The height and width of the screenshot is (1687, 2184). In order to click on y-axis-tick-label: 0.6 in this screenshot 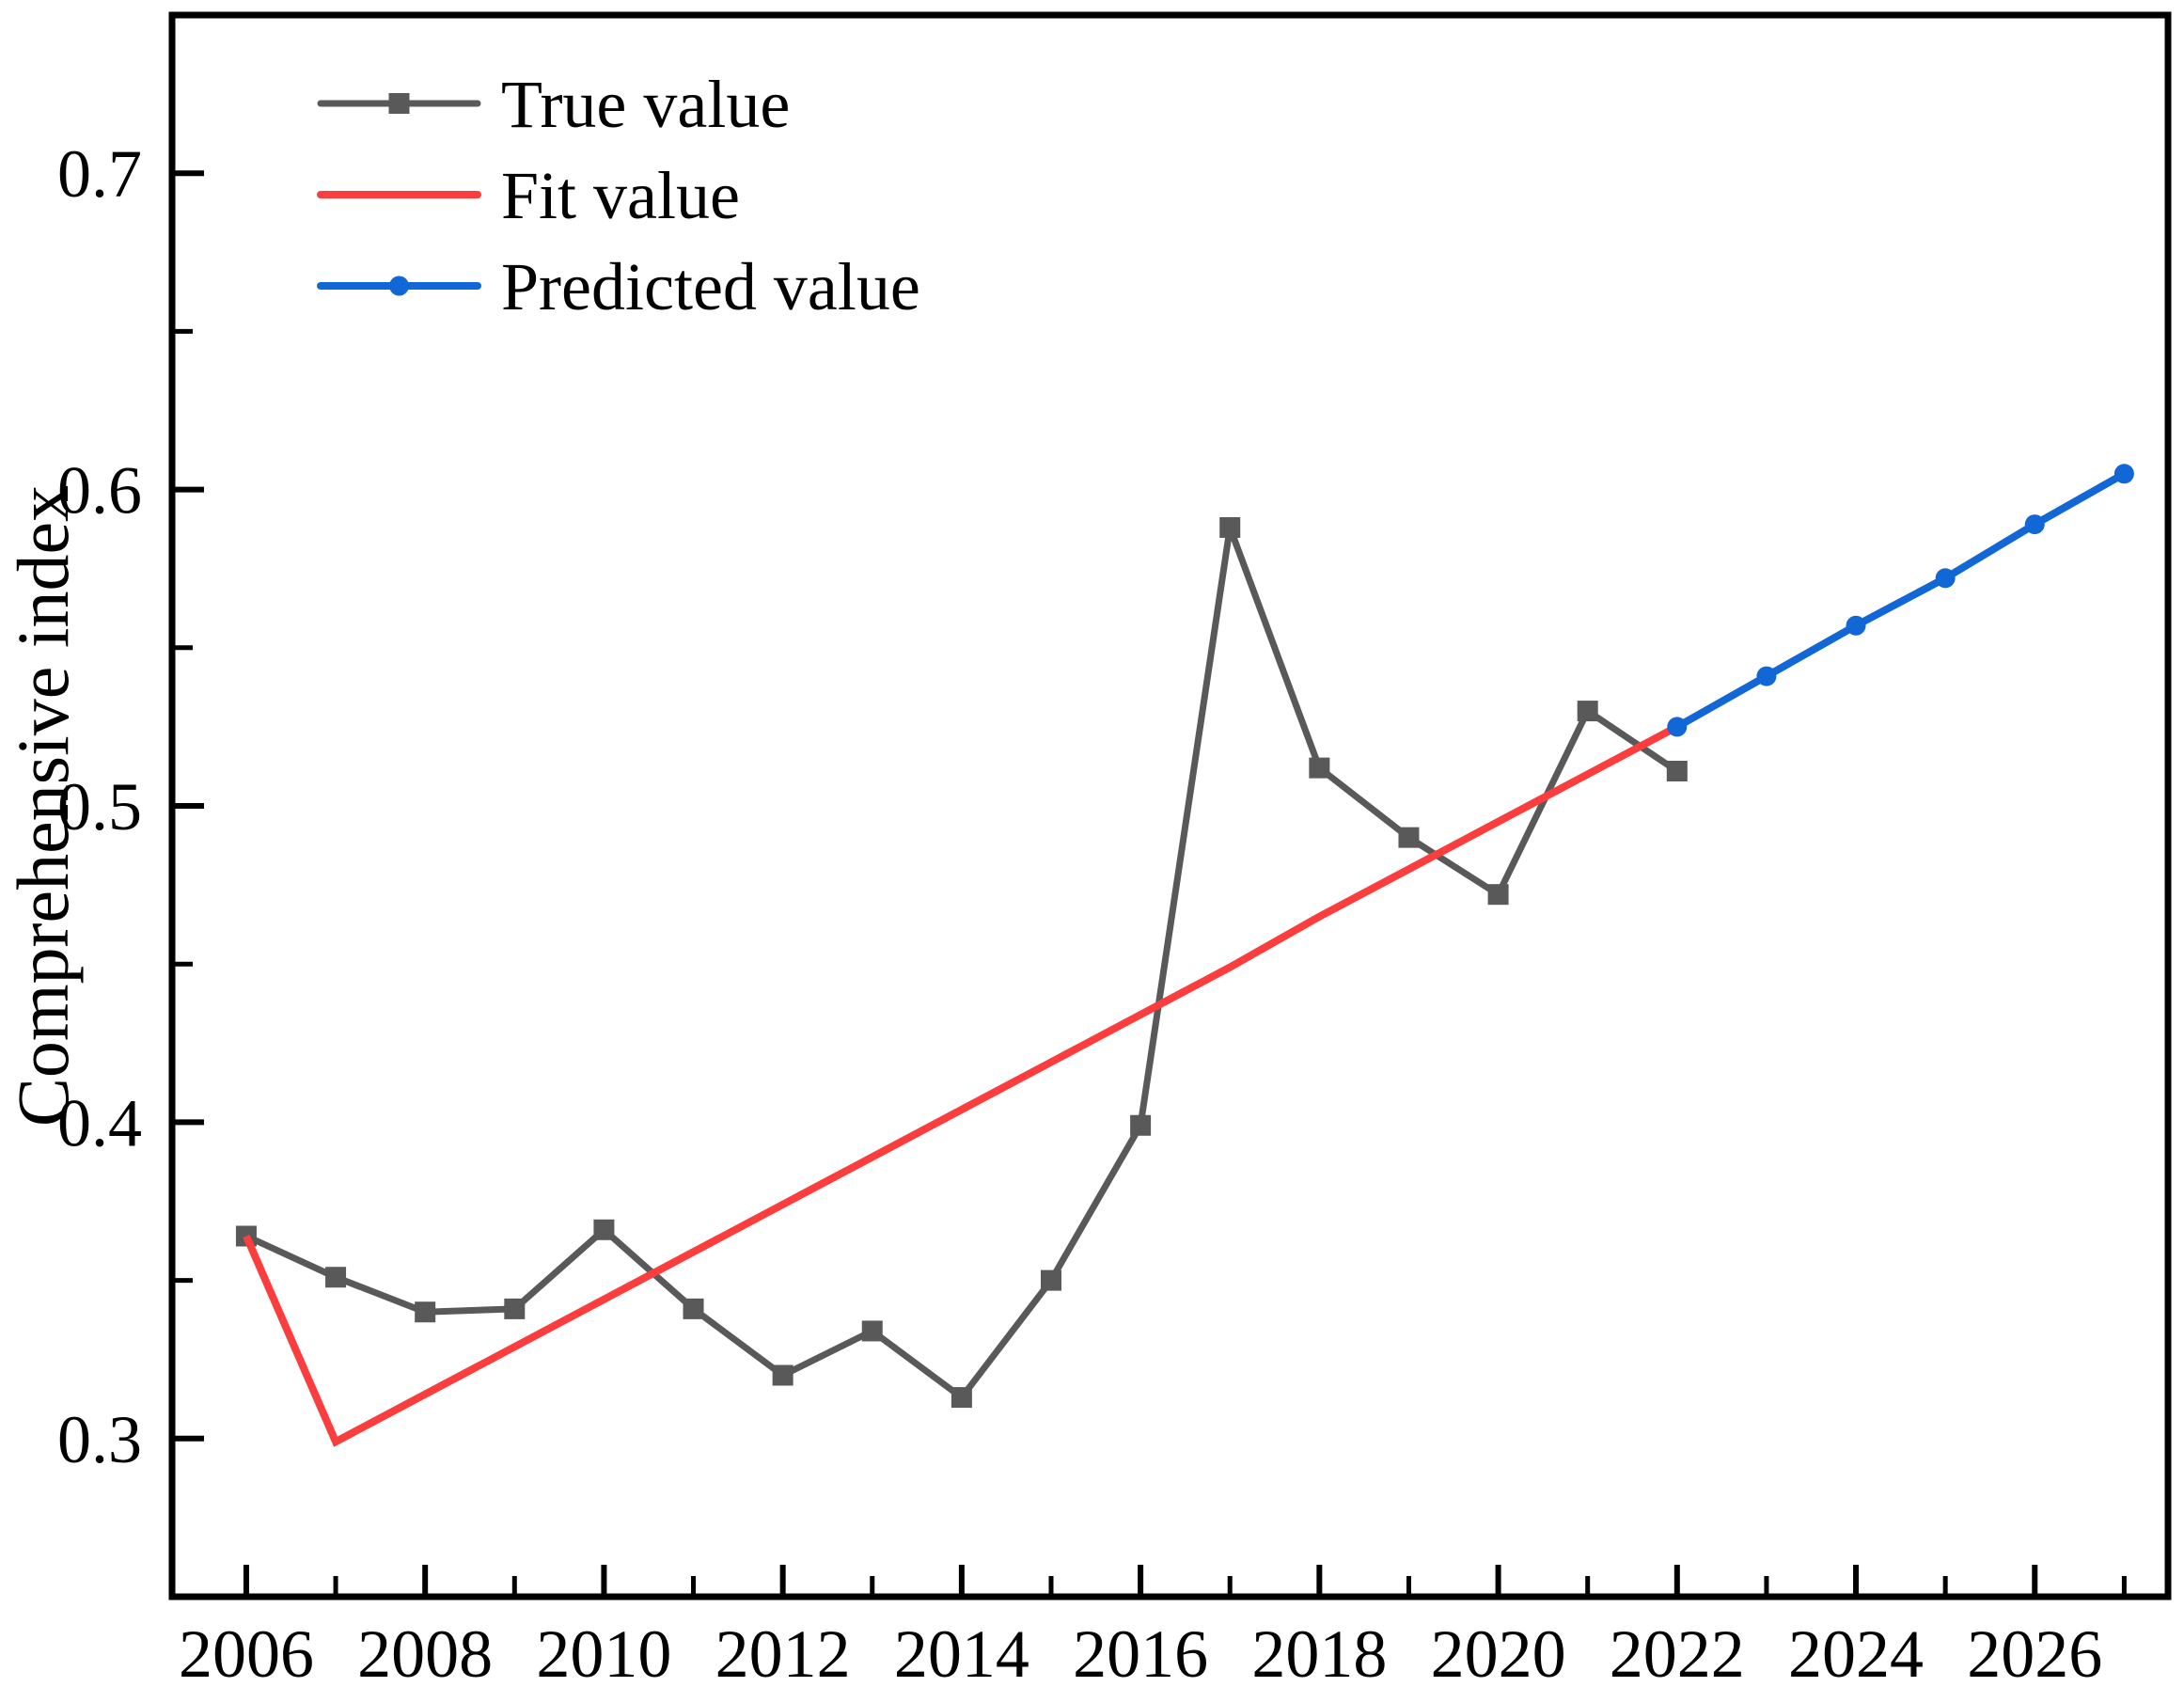, I will do `click(100, 490)`.